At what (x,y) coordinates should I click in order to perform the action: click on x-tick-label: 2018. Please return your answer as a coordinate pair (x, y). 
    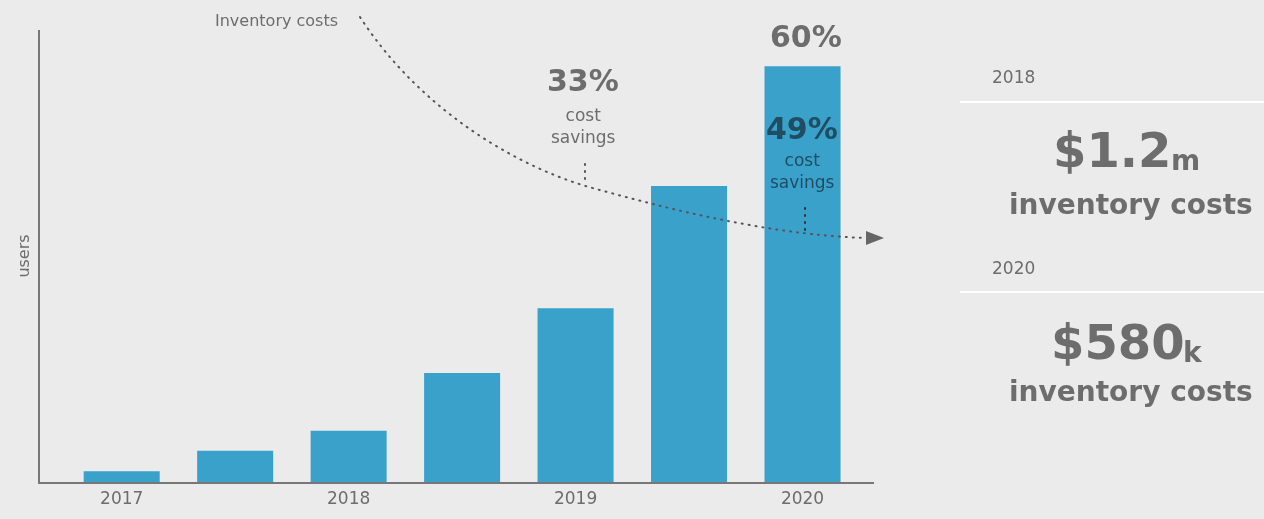
    Looking at the image, I should click on (349, 498).